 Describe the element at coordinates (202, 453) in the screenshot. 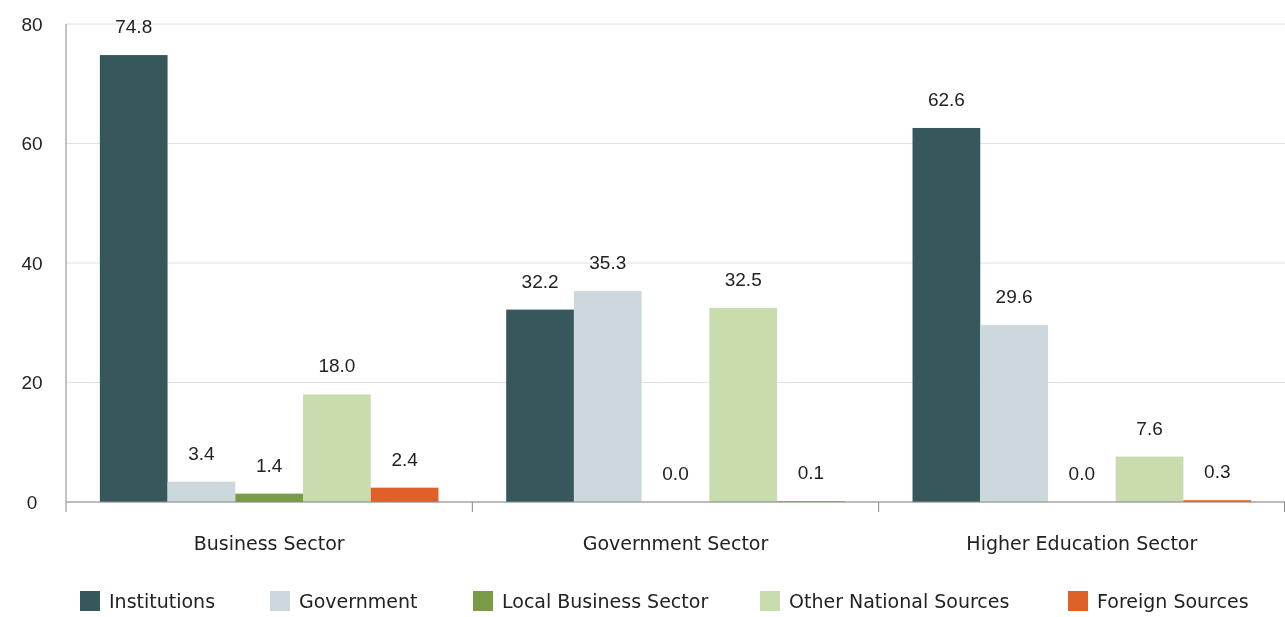

I see `data-label: 3.4` at that location.